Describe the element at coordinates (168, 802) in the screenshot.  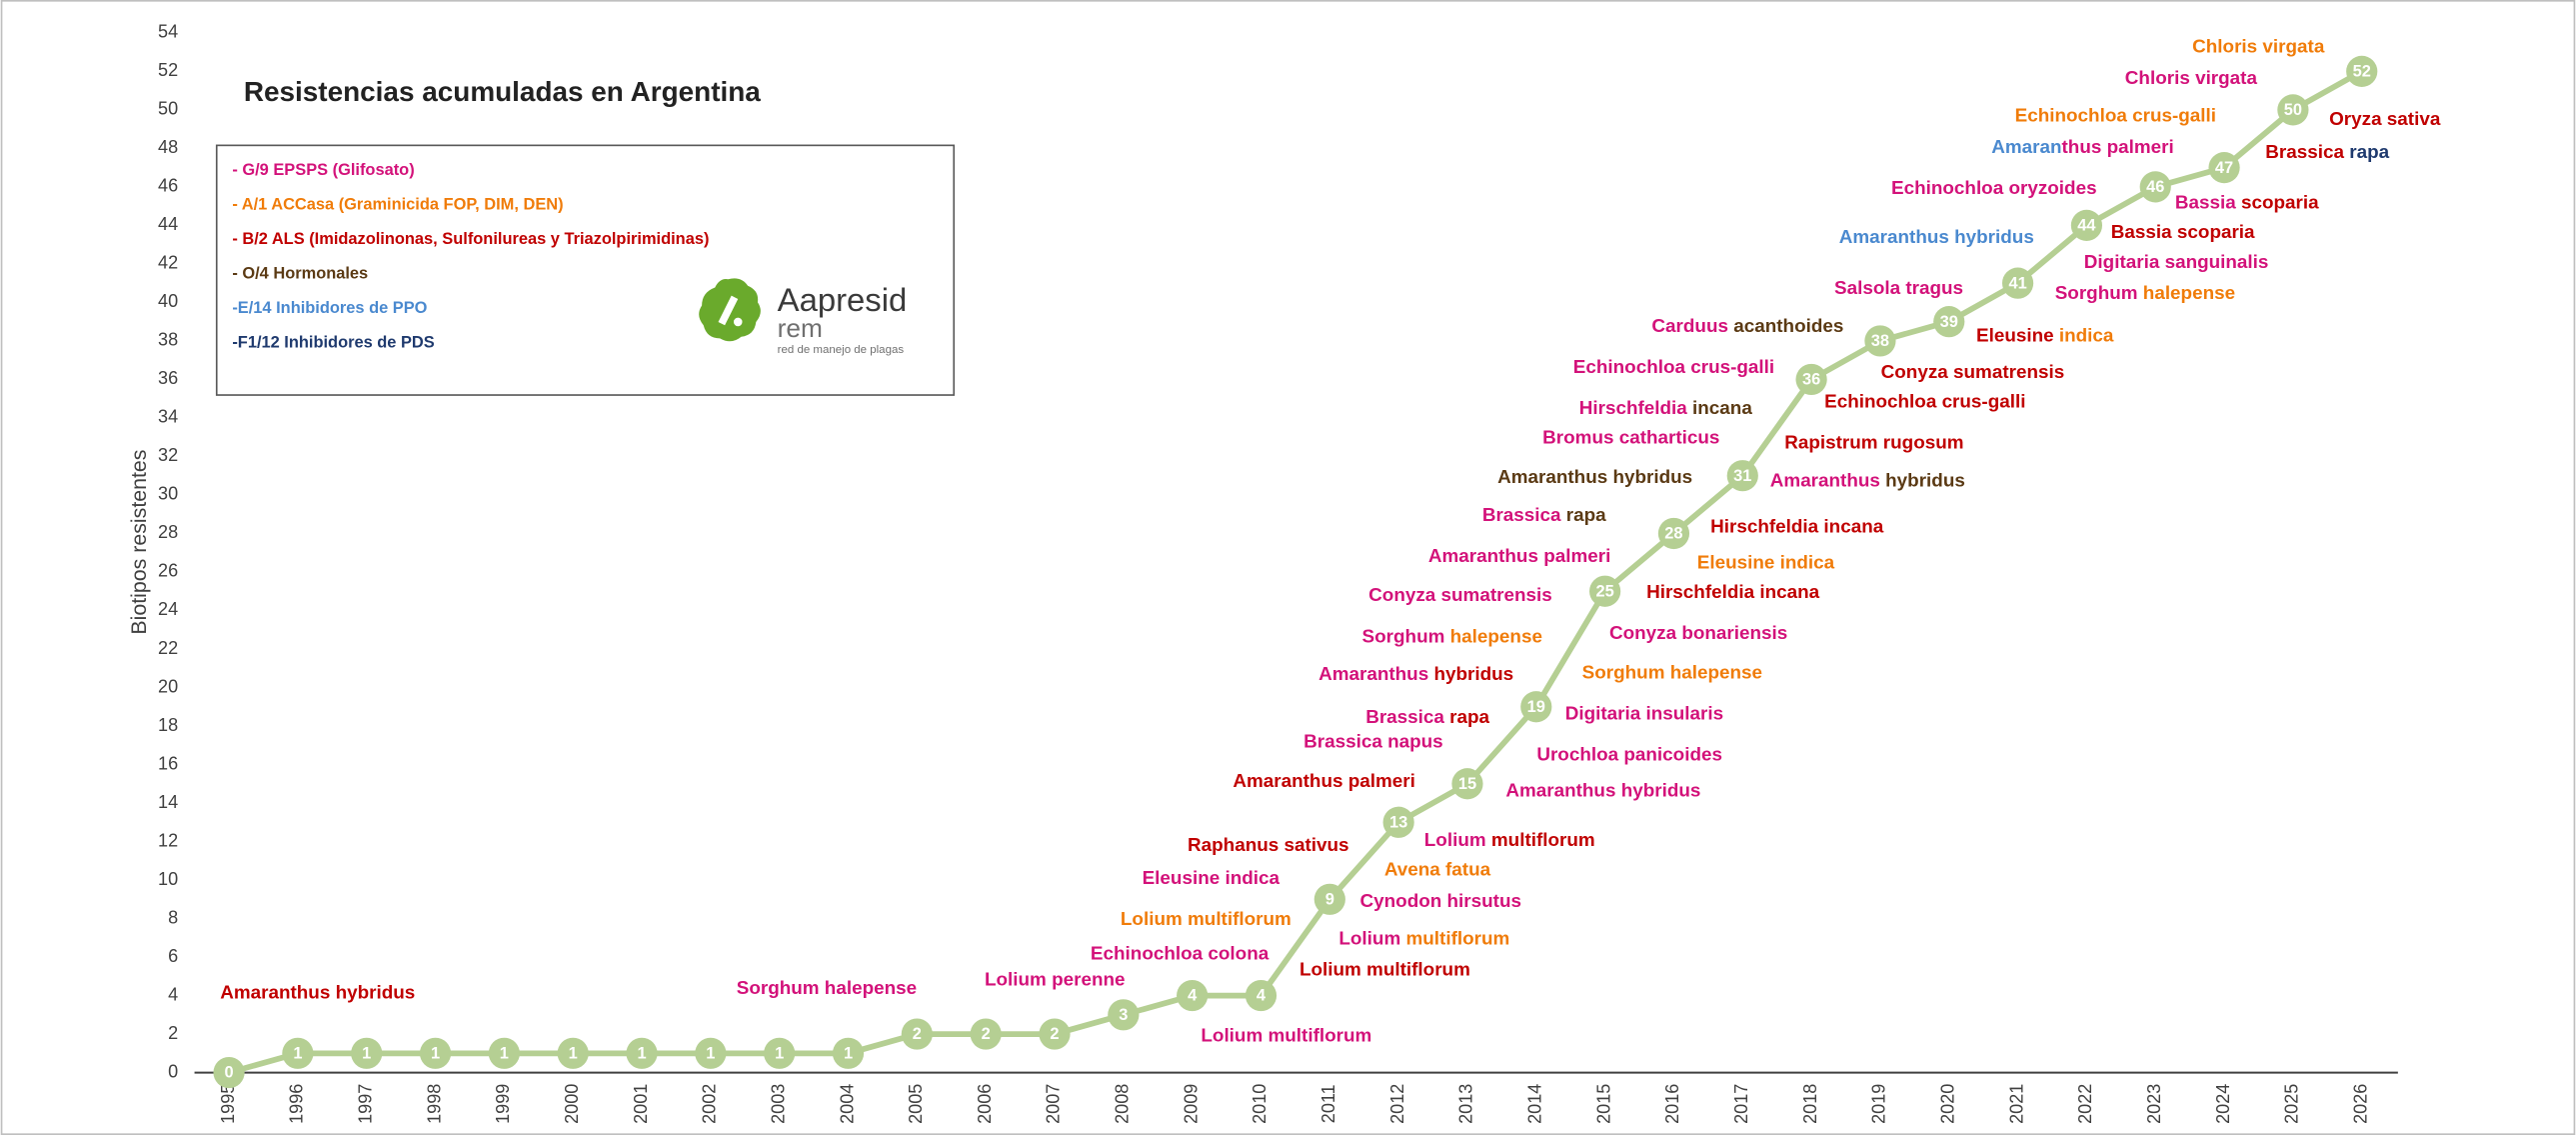
I see `y-tick-label: 14` at that location.